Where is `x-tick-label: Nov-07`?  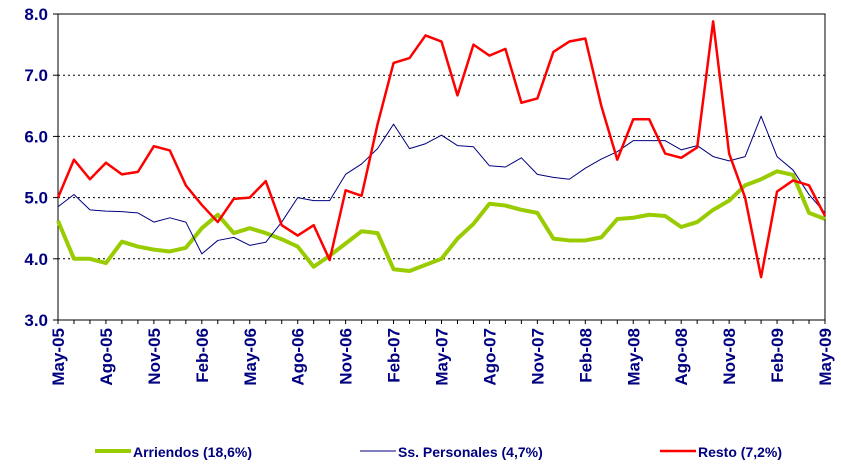 x-tick-label: Nov-07 is located at coordinates (537, 356).